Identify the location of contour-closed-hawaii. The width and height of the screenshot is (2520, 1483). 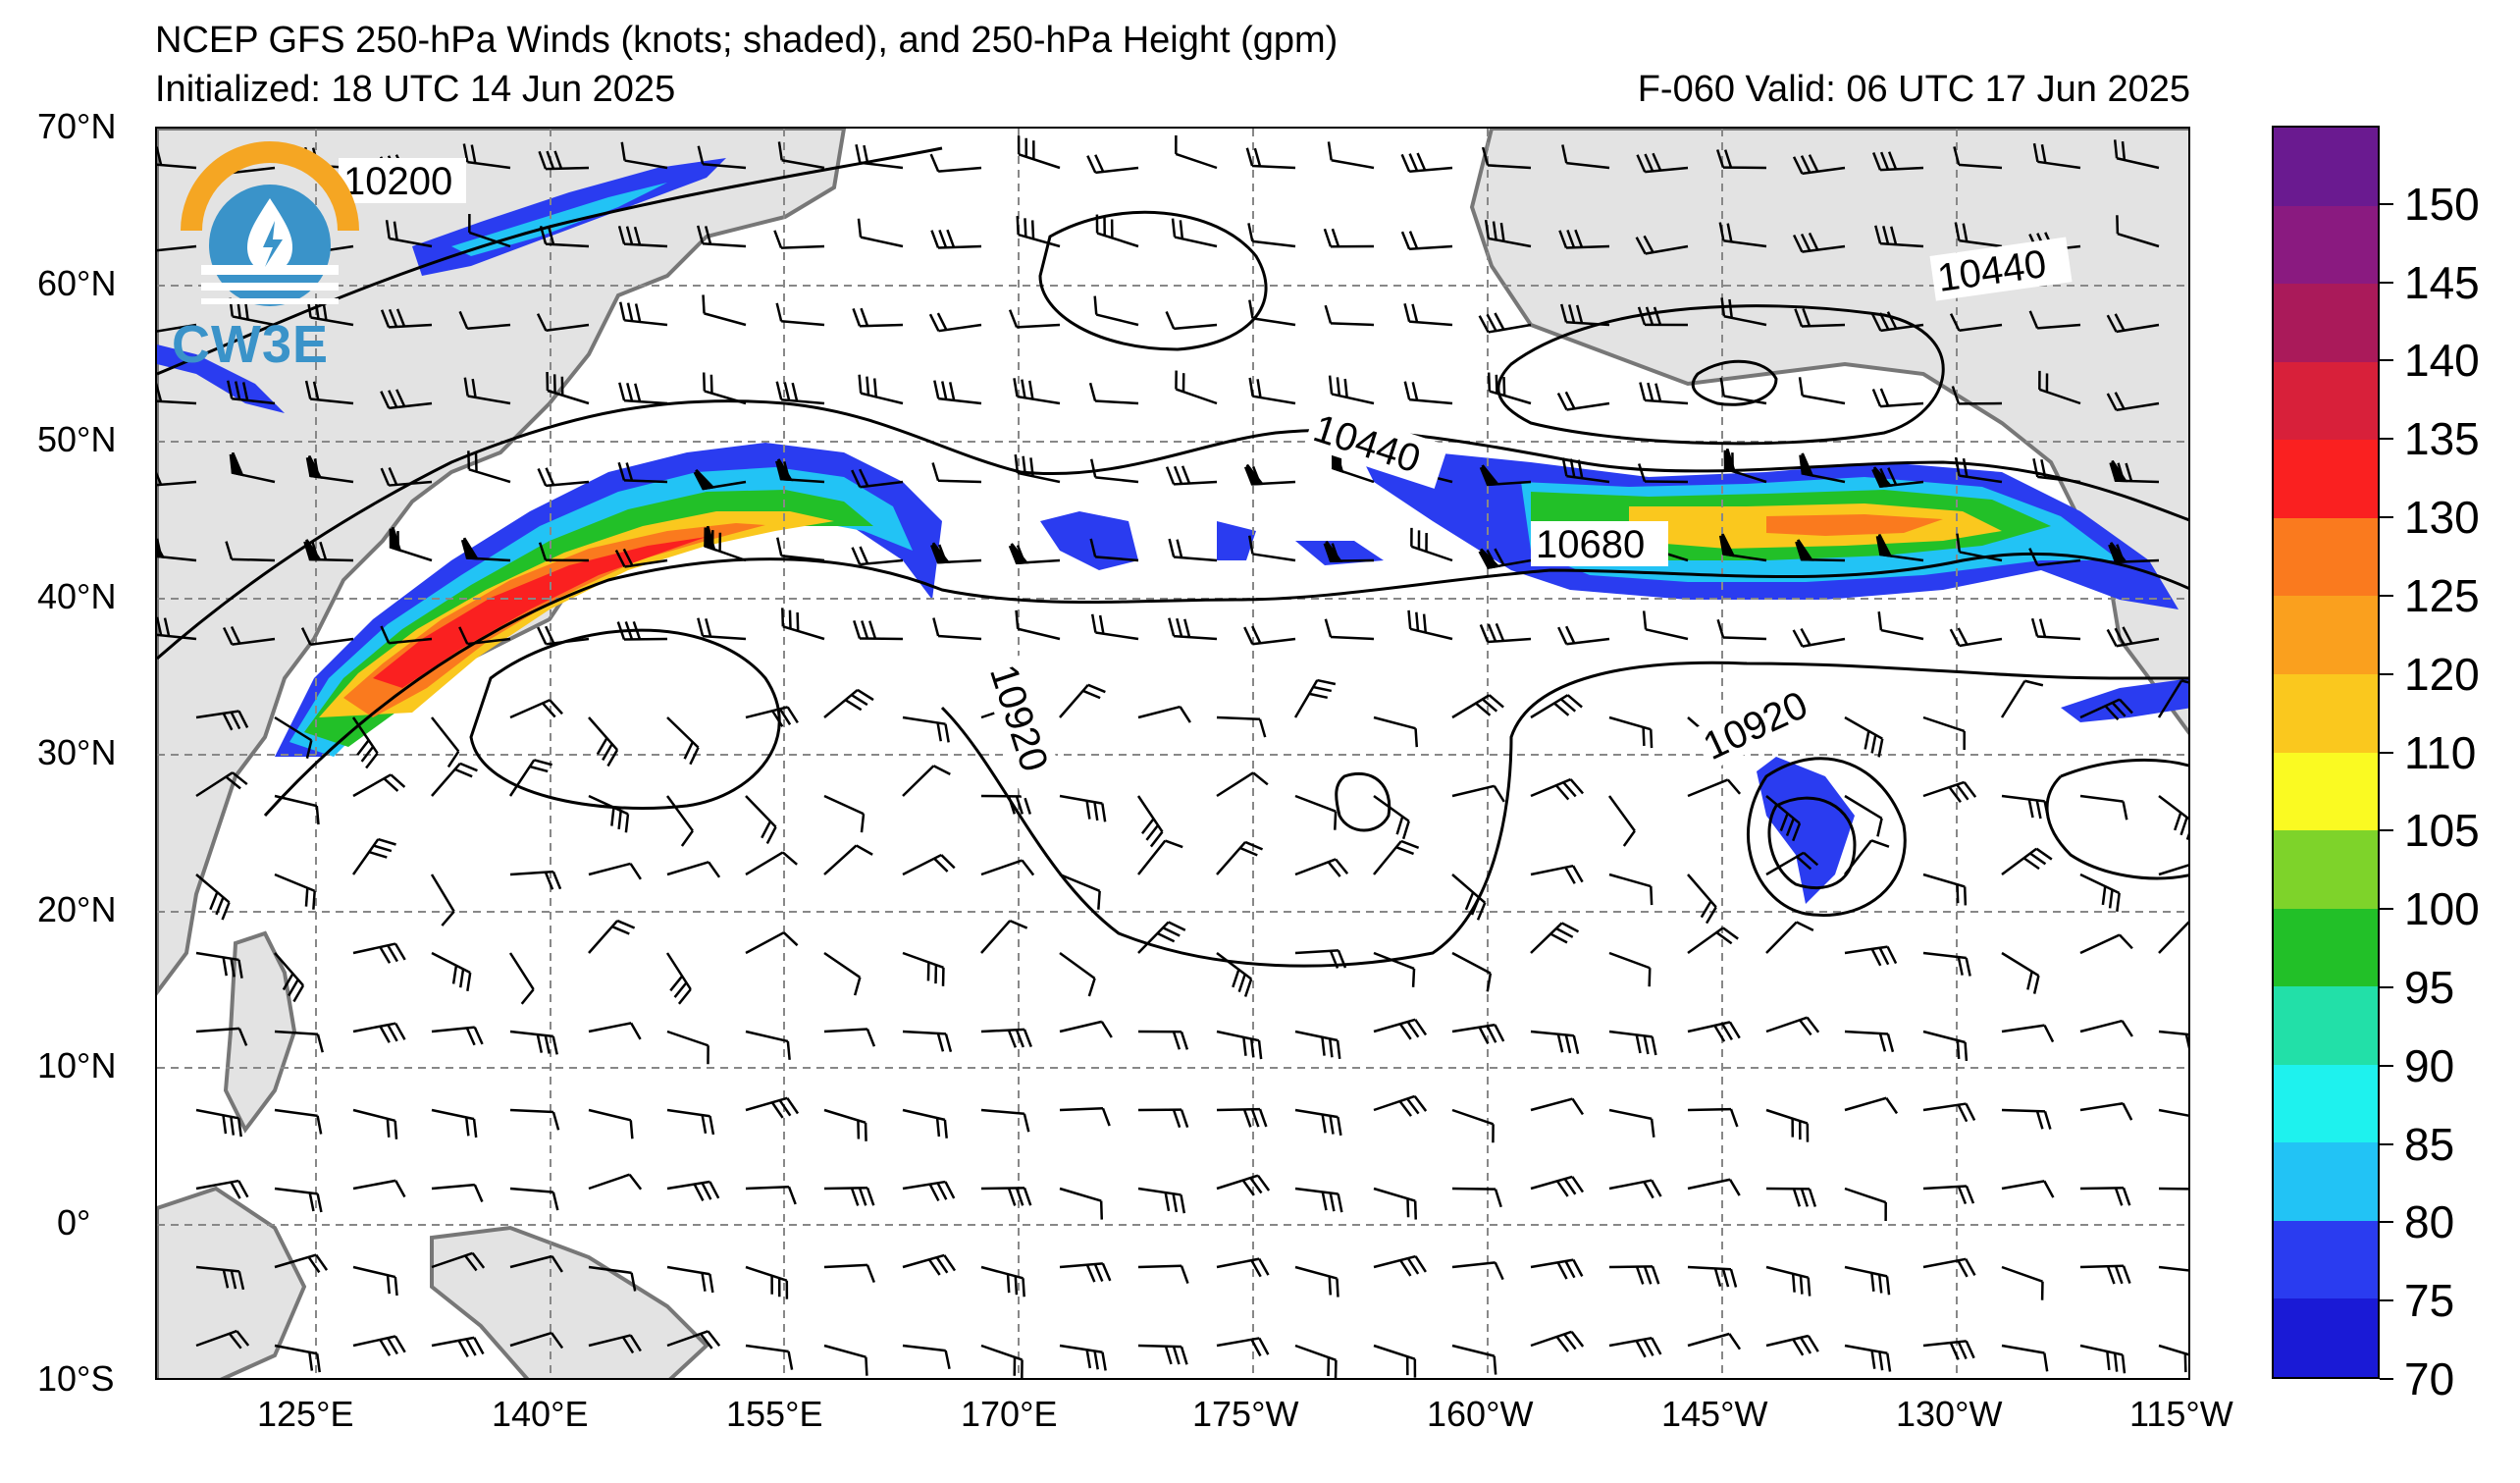
(1826, 837).